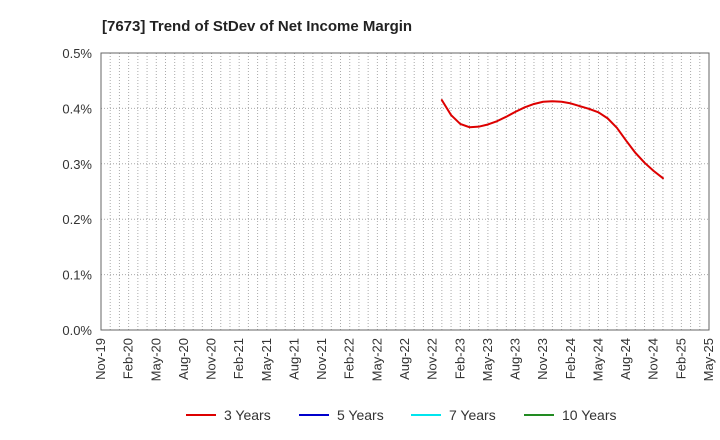 This screenshot has height=440, width=720. What do you see at coordinates (653, 359) in the screenshot?
I see `x-tick-label: Nov-24` at bounding box center [653, 359].